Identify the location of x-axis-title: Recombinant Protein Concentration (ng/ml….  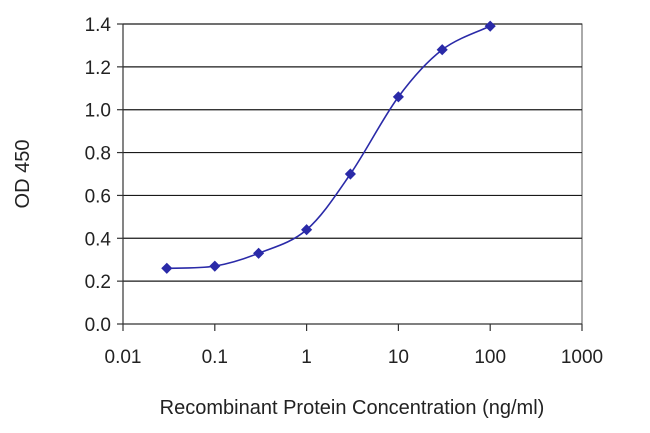
(352, 408).